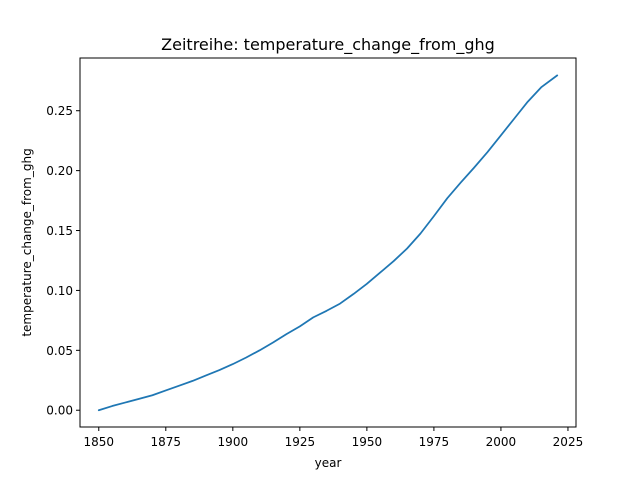  I want to click on y-tick-label: 0.10, so click(59, 291).